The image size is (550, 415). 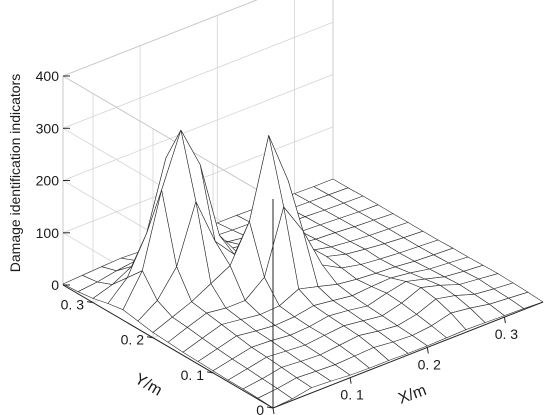 What do you see at coordinates (352, 395) in the screenshot?
I see `x-tick-label: 0. 1` at bounding box center [352, 395].